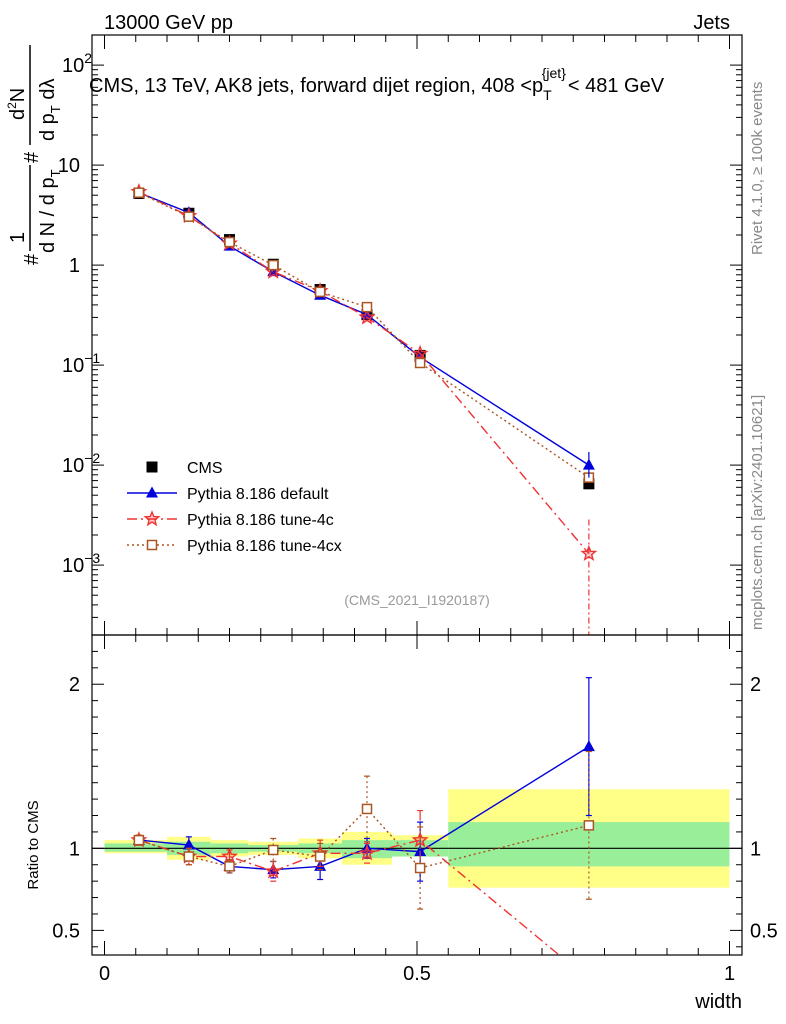 Image resolution: width=786 pixels, height=1024 pixels. I want to click on main-ytick-label: 10⁻², so click(81, 463).